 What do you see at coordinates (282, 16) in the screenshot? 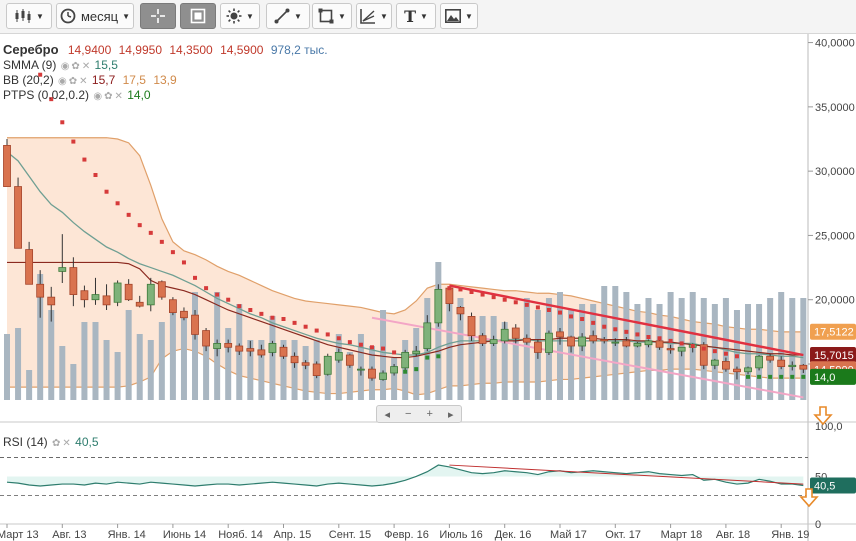
I see `line-tool-icon` at bounding box center [282, 16].